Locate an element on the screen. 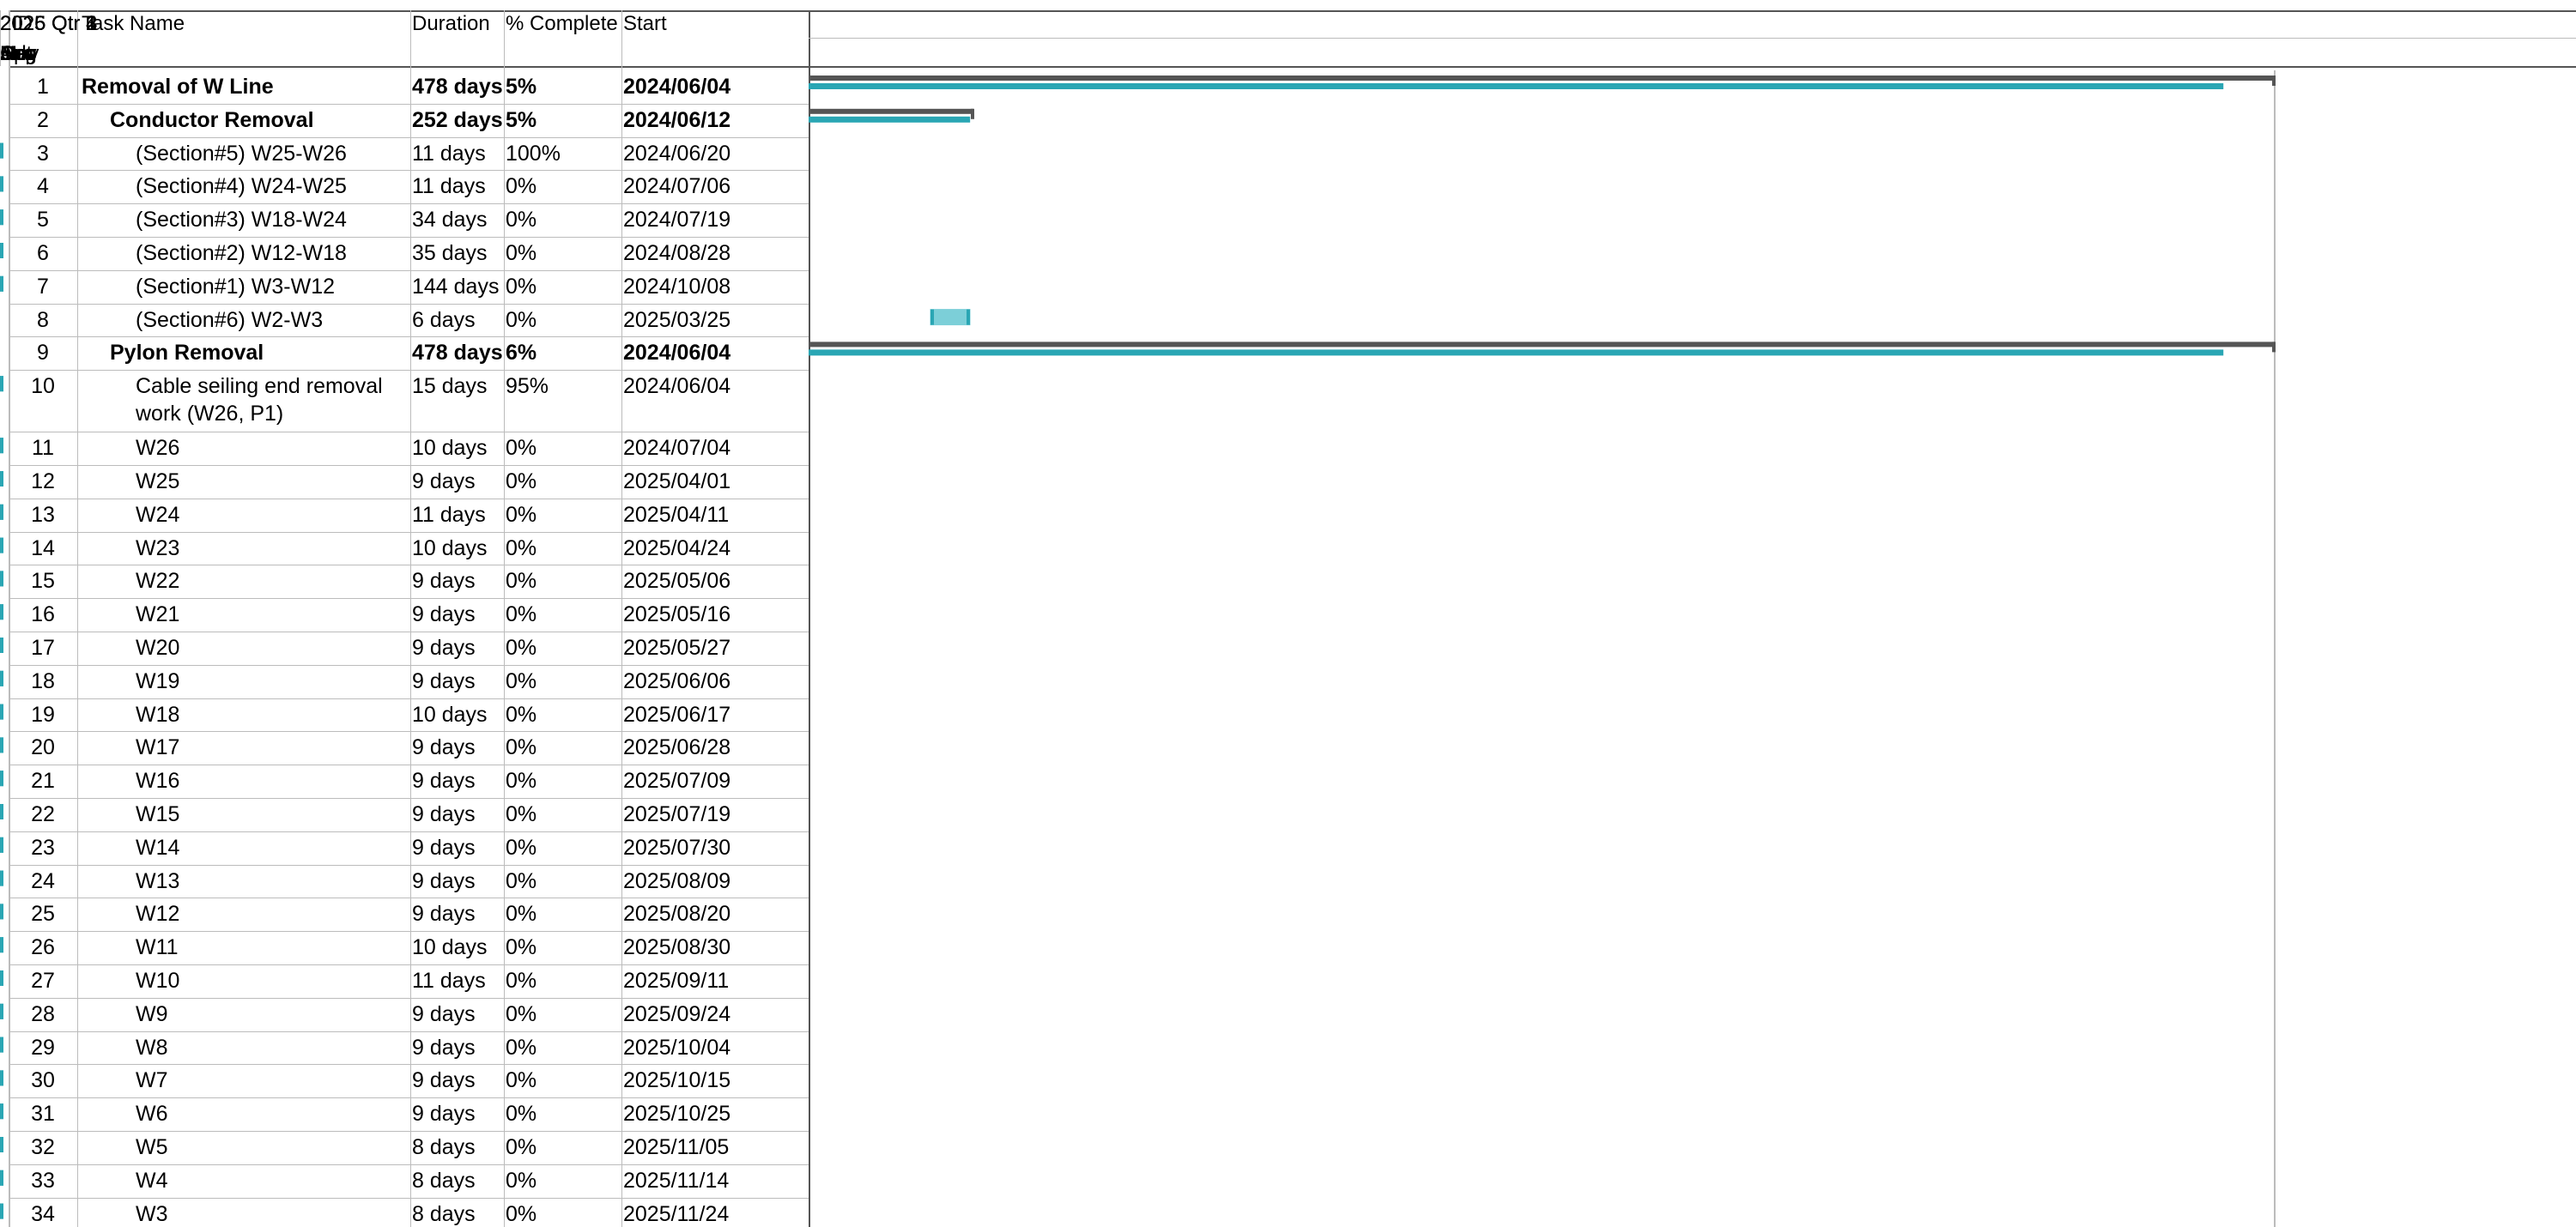  task-duration: 6 days is located at coordinates (444, 319).